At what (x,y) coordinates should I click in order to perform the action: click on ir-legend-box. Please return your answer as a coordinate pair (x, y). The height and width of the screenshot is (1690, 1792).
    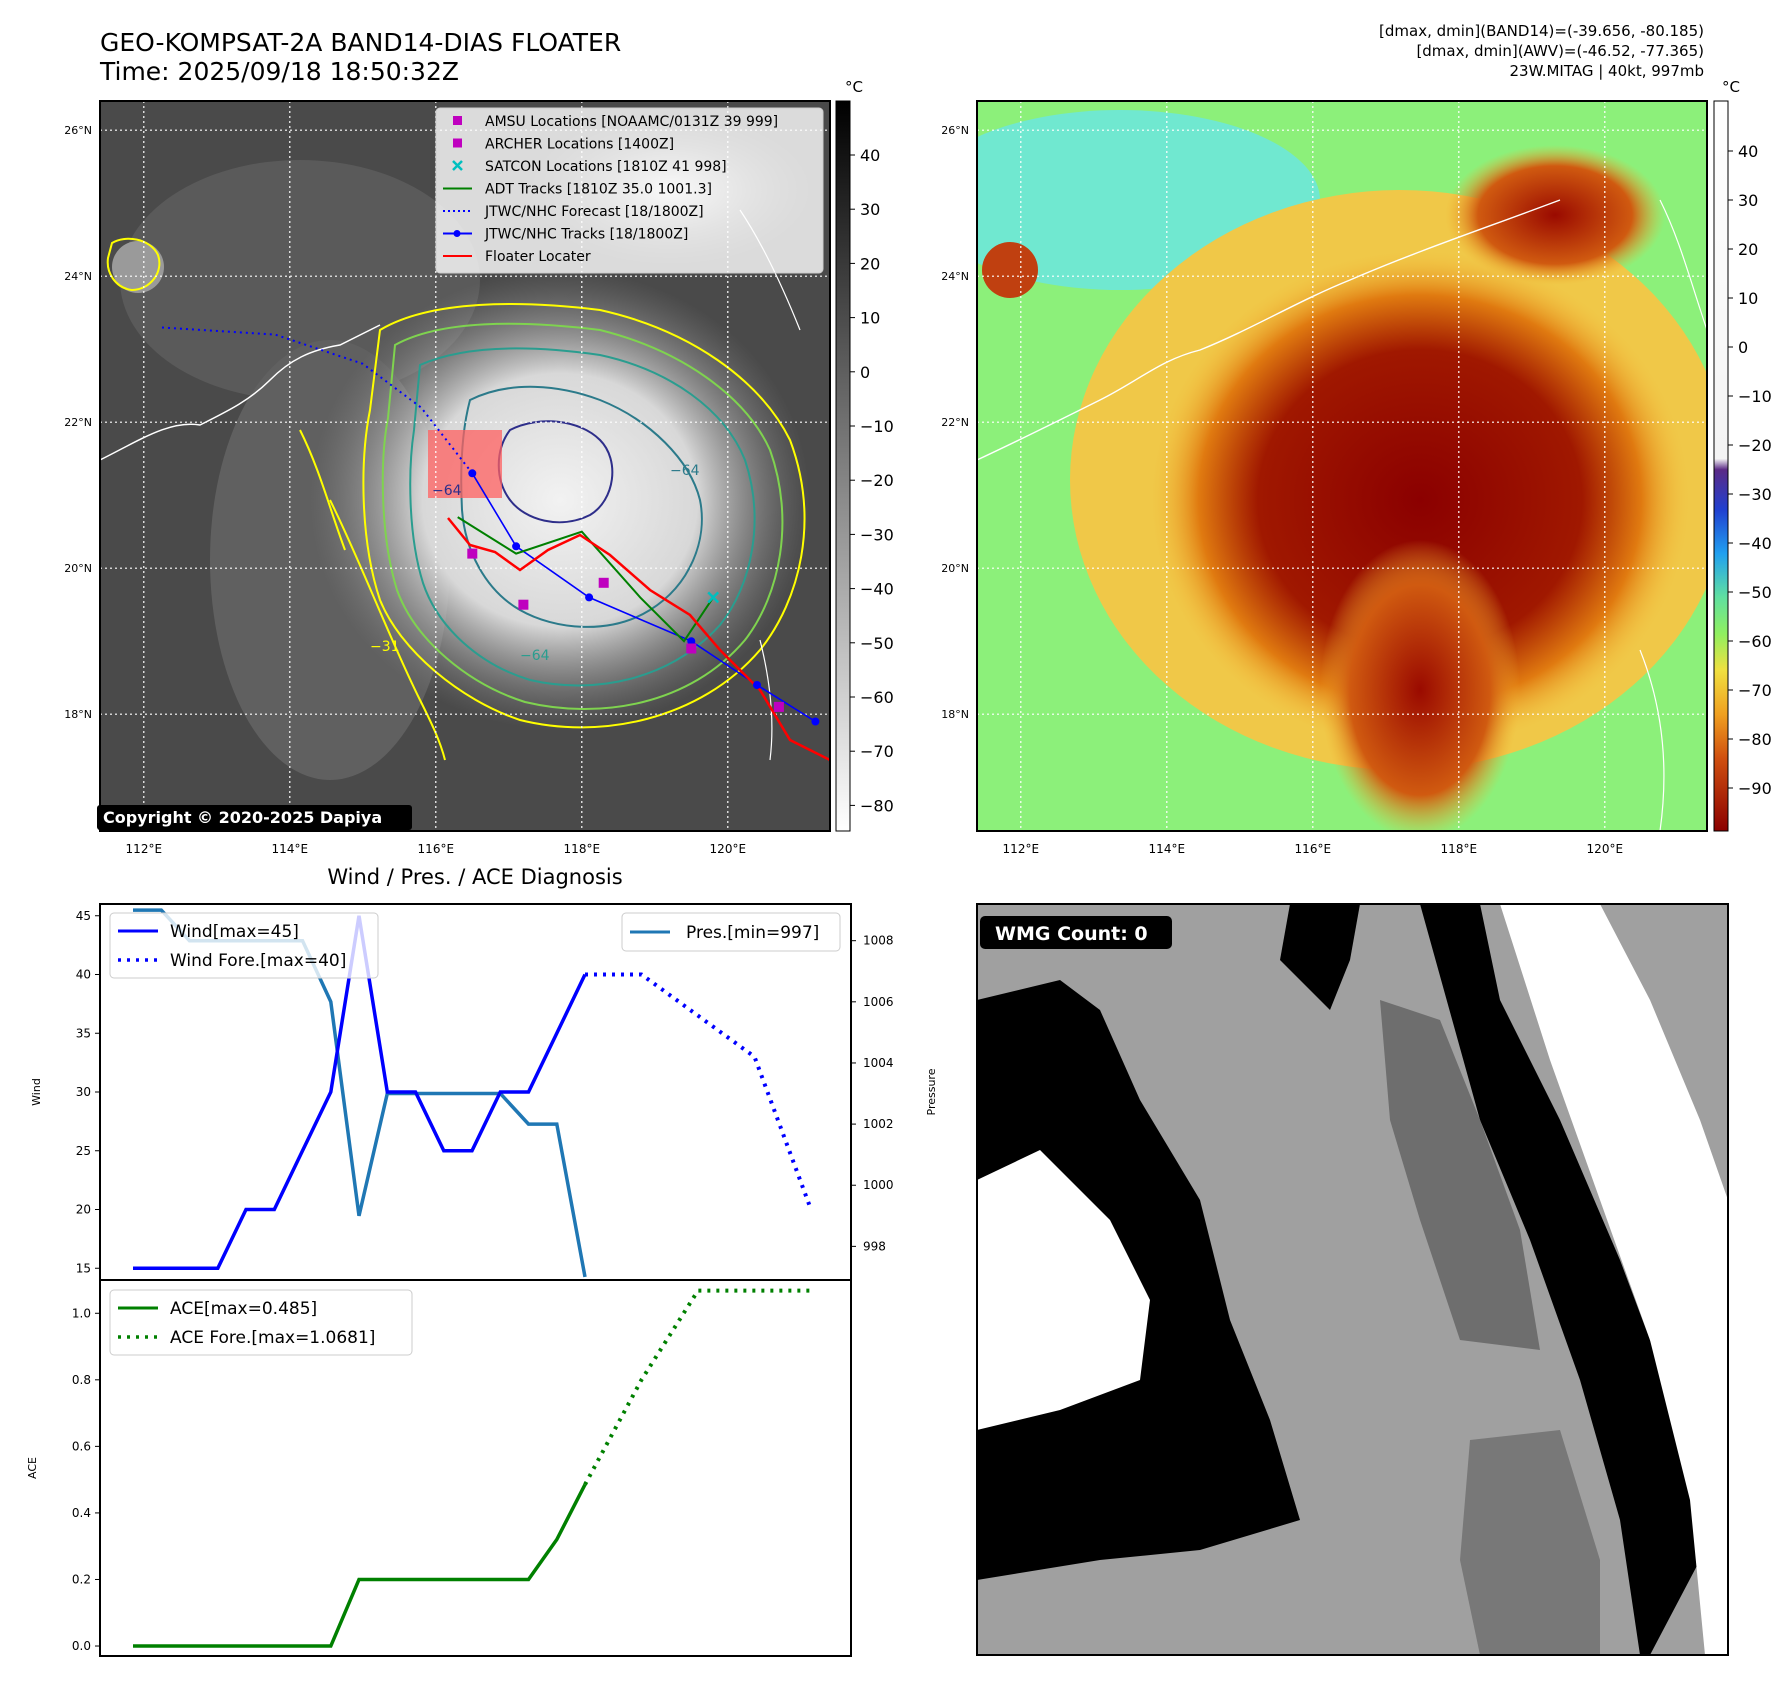
    Looking at the image, I should click on (629, 190).